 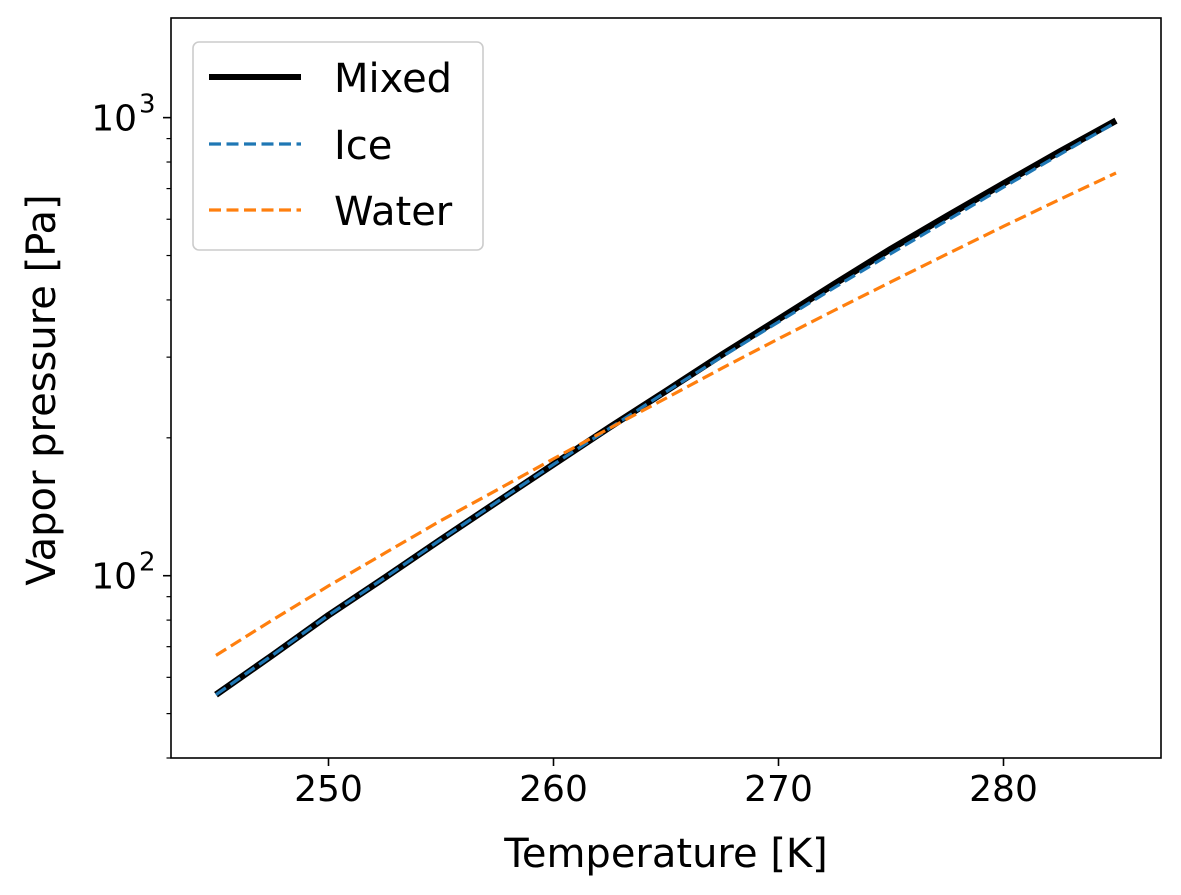 I want to click on x-tick-label: 260, so click(x=553, y=789).